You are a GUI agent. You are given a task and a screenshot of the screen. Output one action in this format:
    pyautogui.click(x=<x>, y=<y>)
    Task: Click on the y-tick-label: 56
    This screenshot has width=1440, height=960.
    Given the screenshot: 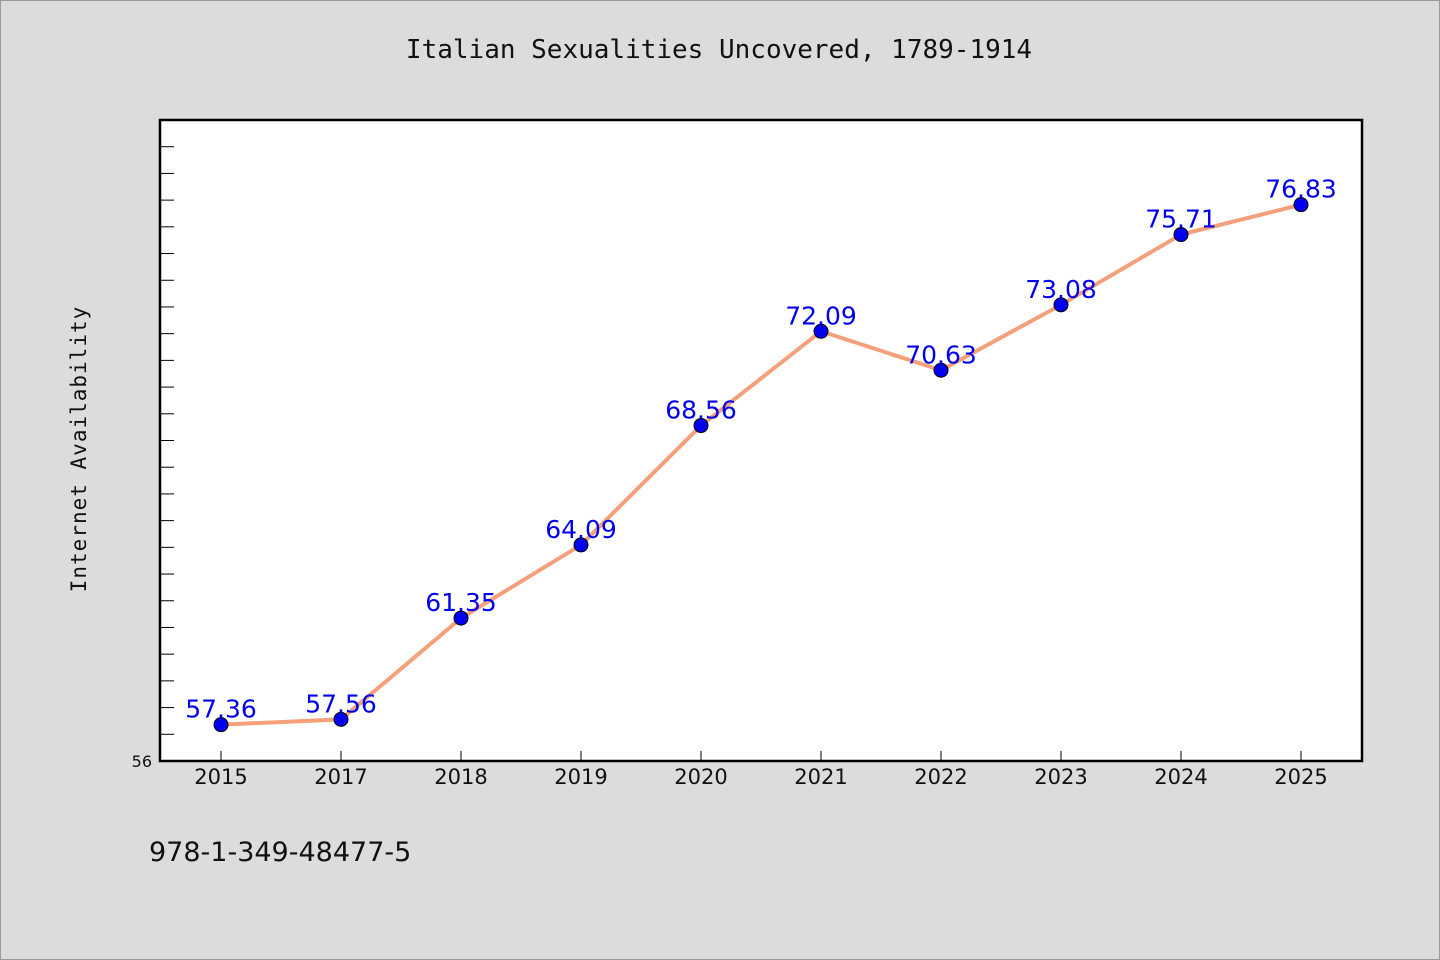 What is the action you would take?
    pyautogui.click(x=142, y=761)
    